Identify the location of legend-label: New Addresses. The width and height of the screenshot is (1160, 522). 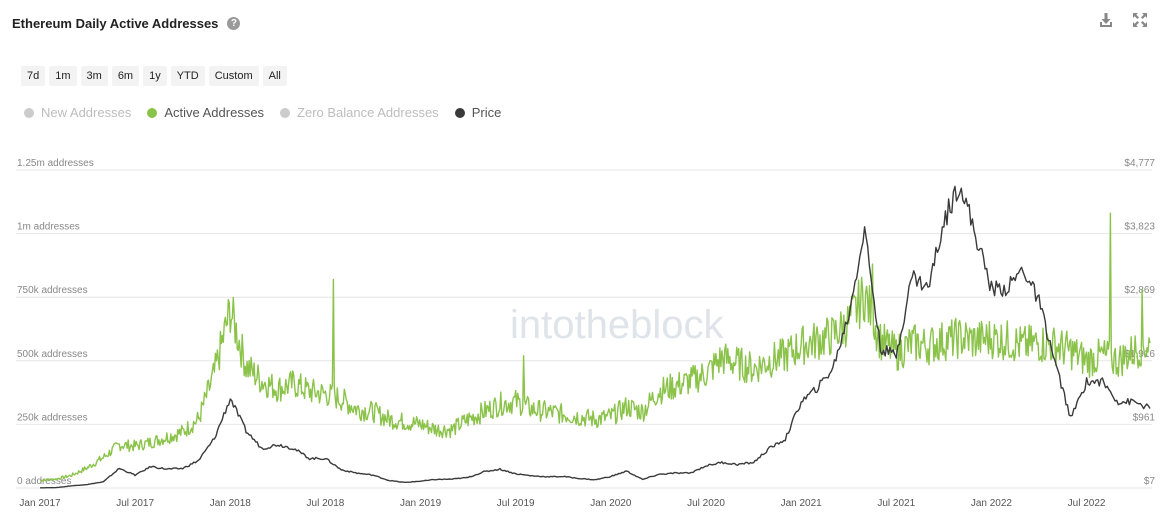
(86, 112).